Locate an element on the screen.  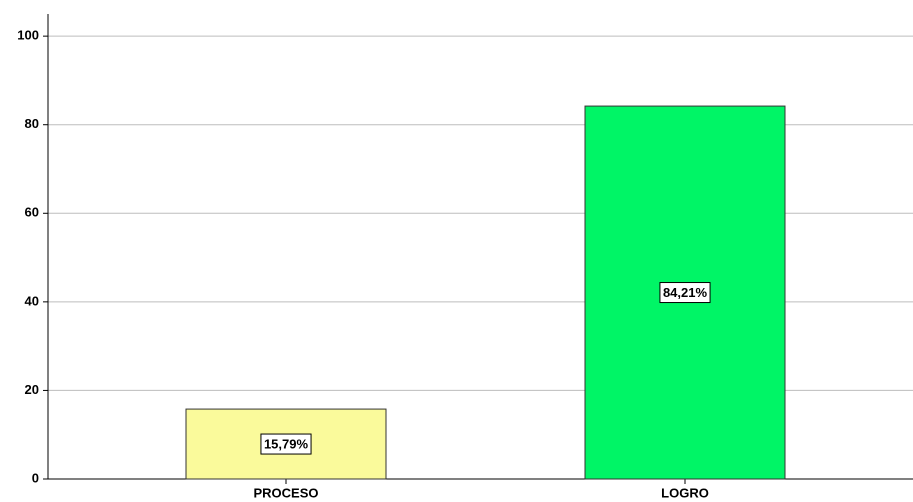
x-tick-label: LOGRO is located at coordinates (685, 492).